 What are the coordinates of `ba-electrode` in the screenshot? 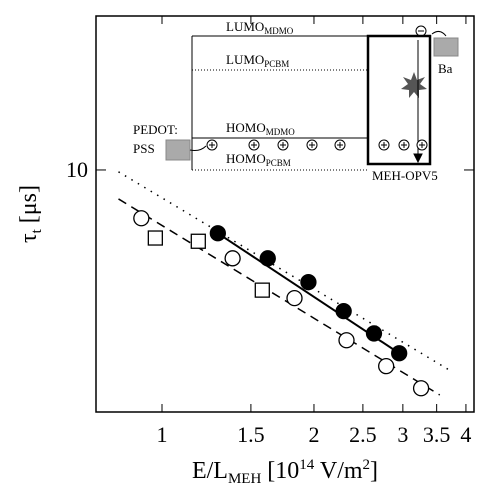 It's located at (446, 47).